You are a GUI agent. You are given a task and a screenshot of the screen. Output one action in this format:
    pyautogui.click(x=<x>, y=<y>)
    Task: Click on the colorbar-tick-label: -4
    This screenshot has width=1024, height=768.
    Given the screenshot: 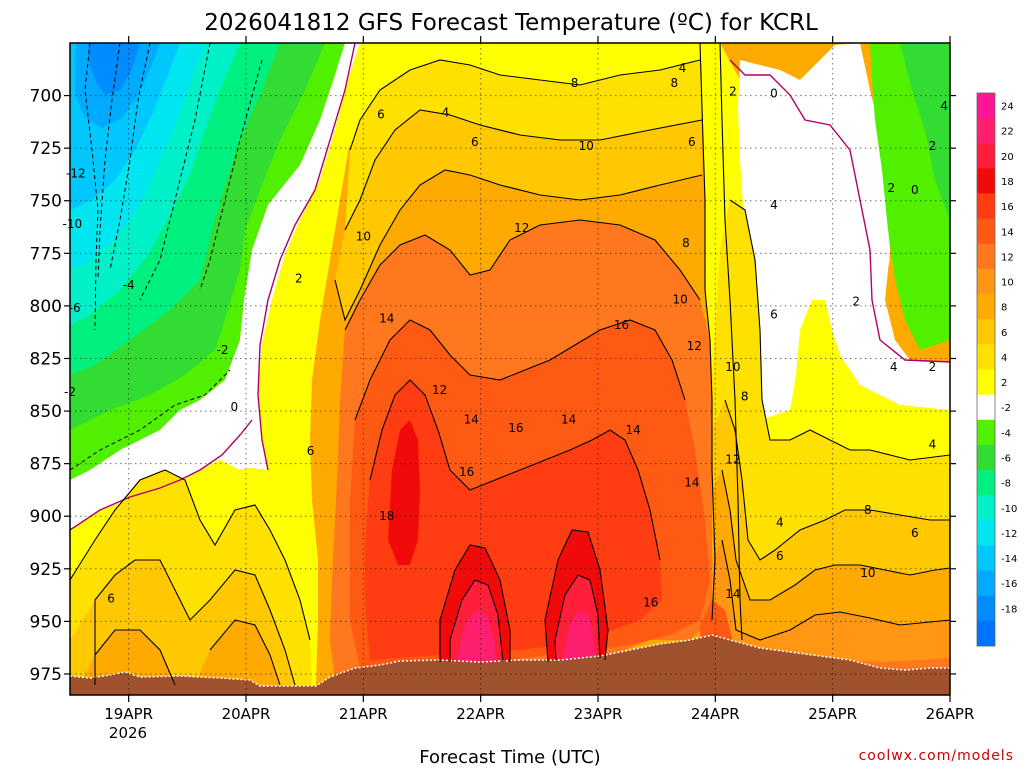 What is the action you would take?
    pyautogui.click(x=1006, y=433)
    